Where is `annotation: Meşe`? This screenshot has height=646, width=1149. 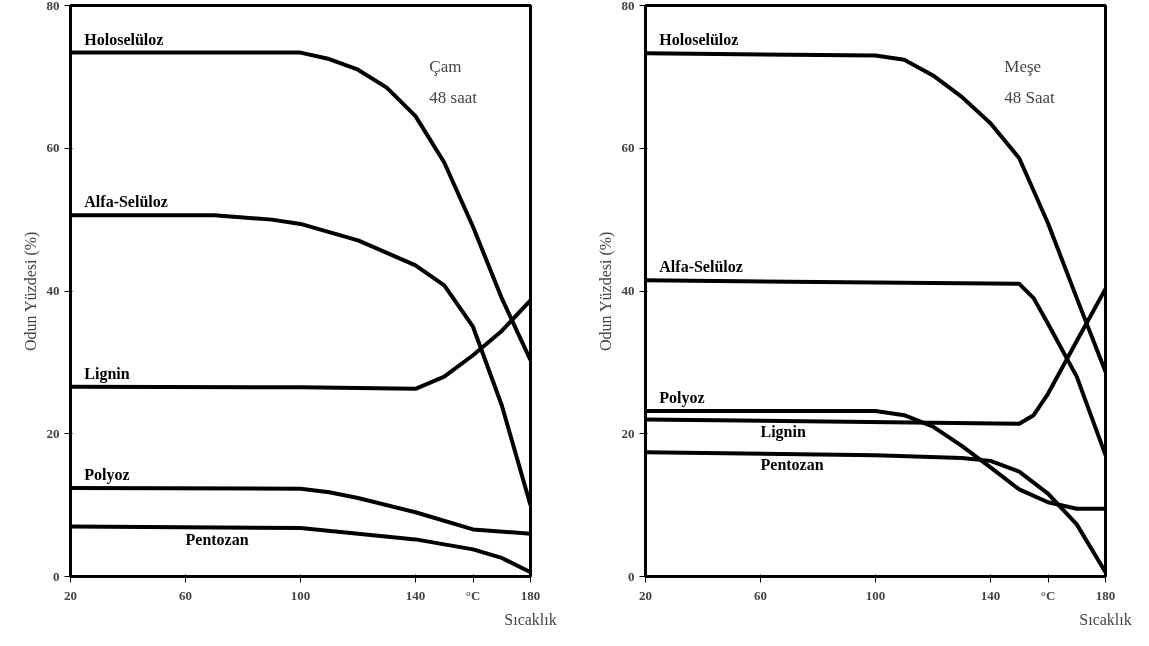 annotation: Meşe is located at coordinates (1023, 66).